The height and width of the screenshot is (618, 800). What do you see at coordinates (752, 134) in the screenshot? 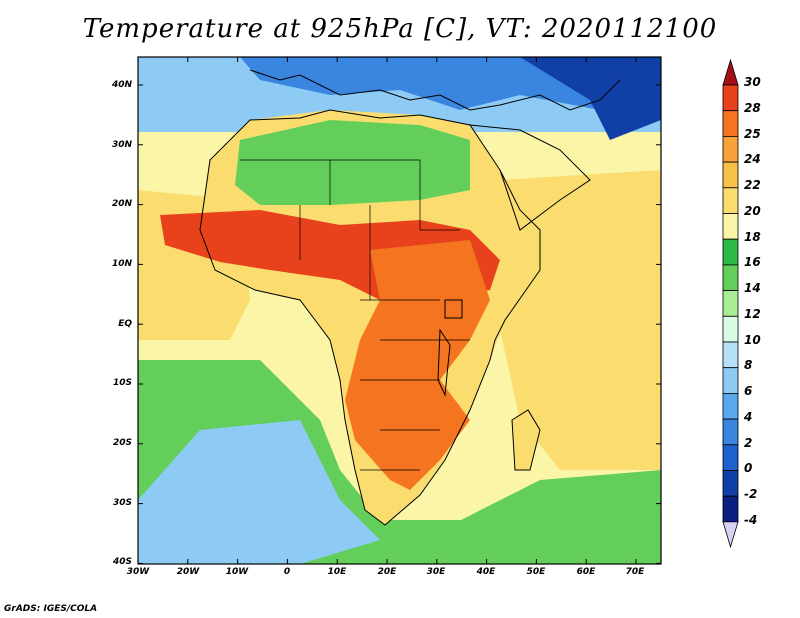
I see `colorbar-label: 25` at bounding box center [752, 134].